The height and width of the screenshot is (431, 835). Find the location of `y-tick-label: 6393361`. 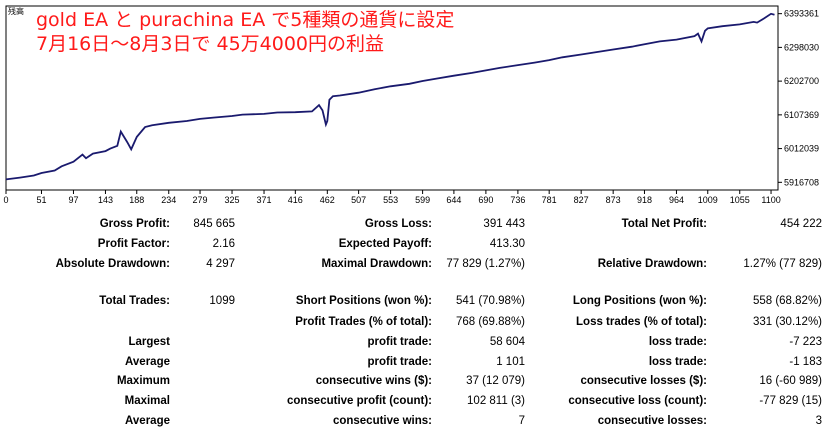

y-tick-label: 6393361 is located at coordinates (801, 14).